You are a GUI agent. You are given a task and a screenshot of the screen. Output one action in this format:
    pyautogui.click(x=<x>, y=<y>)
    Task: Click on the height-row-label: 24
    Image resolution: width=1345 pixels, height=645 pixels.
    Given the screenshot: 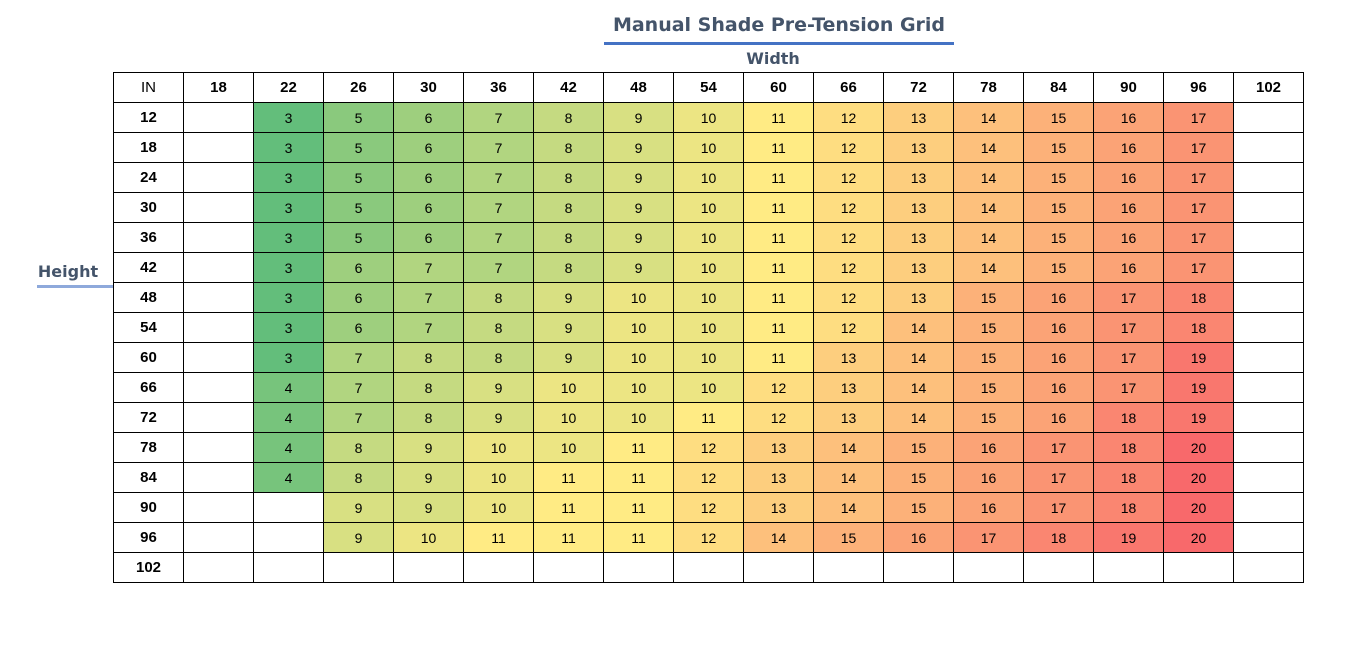 What is the action you would take?
    pyautogui.click(x=148, y=177)
    